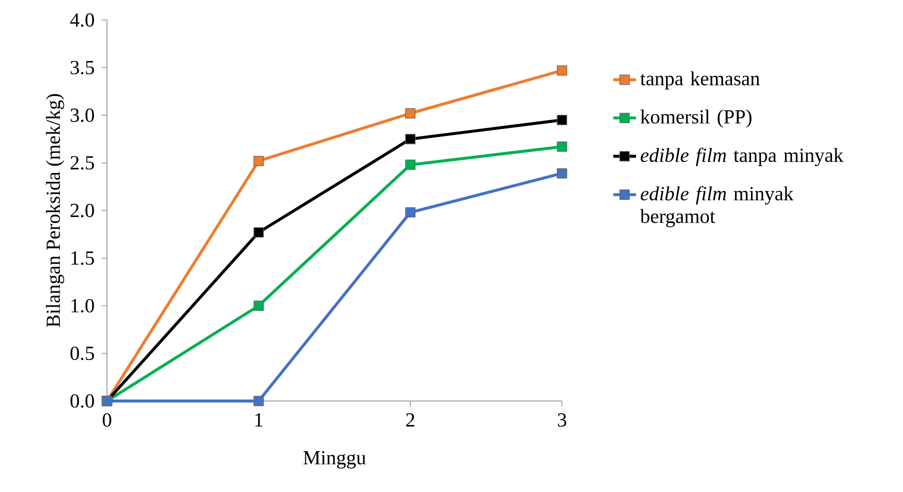 The image size is (903, 492). I want to click on y-tick-label: 1.5, so click(83, 258).